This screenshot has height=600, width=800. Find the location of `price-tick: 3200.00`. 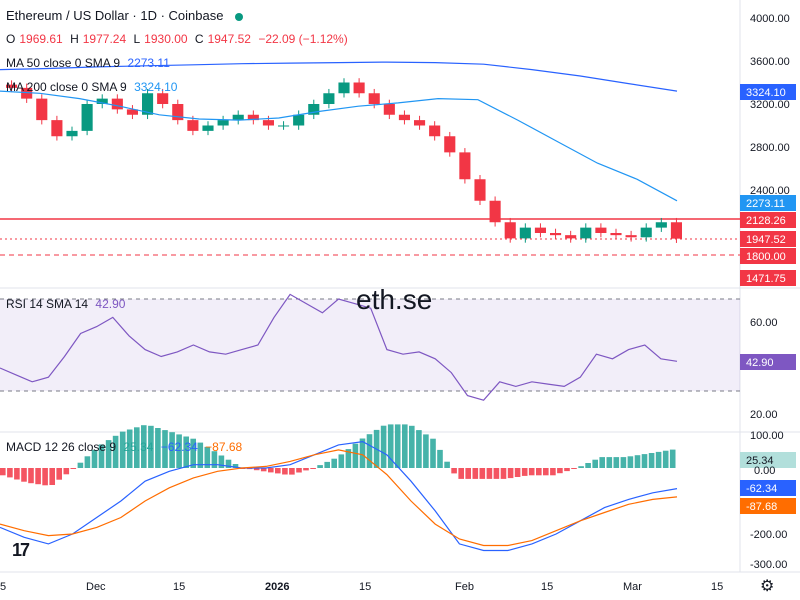

price-tick: 3200.00 is located at coordinates (770, 105).